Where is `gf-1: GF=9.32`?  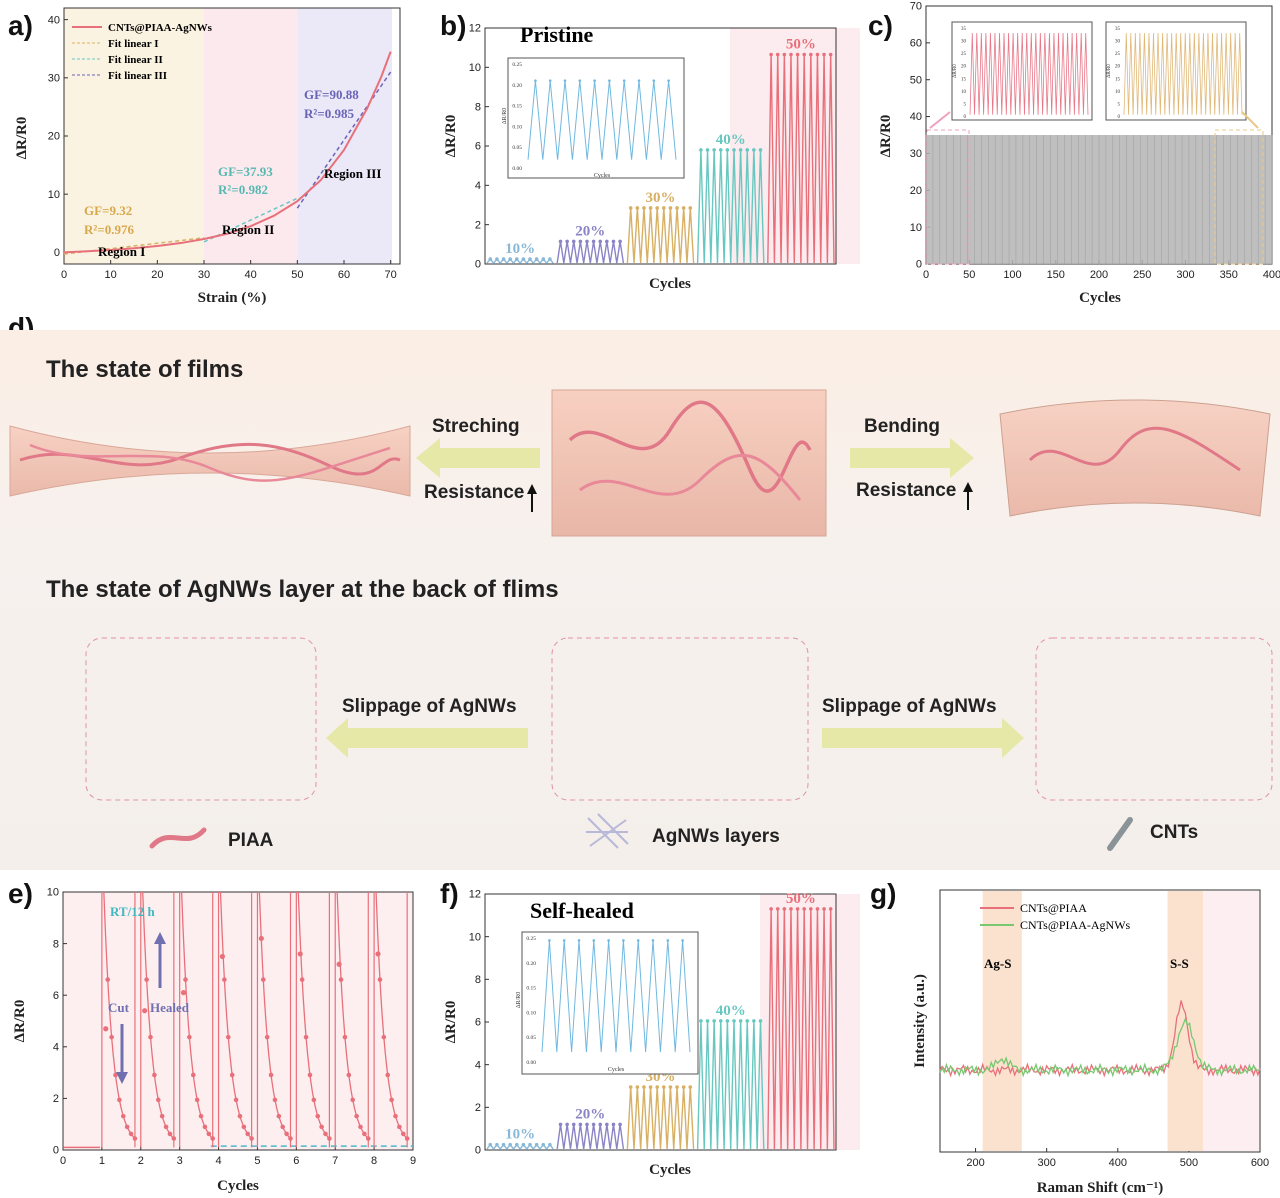
gf-1: GF=9.32 is located at coordinates (108, 210).